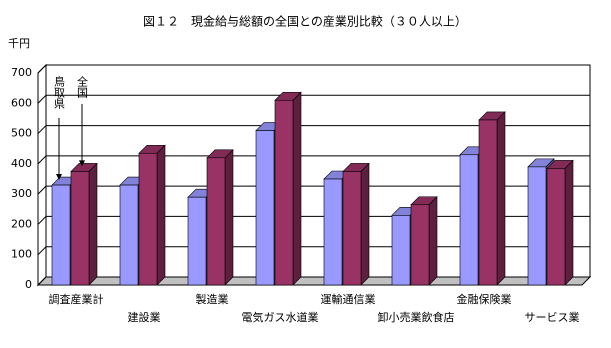  I want to click on x-tick-label: 製造業, so click(212, 299).